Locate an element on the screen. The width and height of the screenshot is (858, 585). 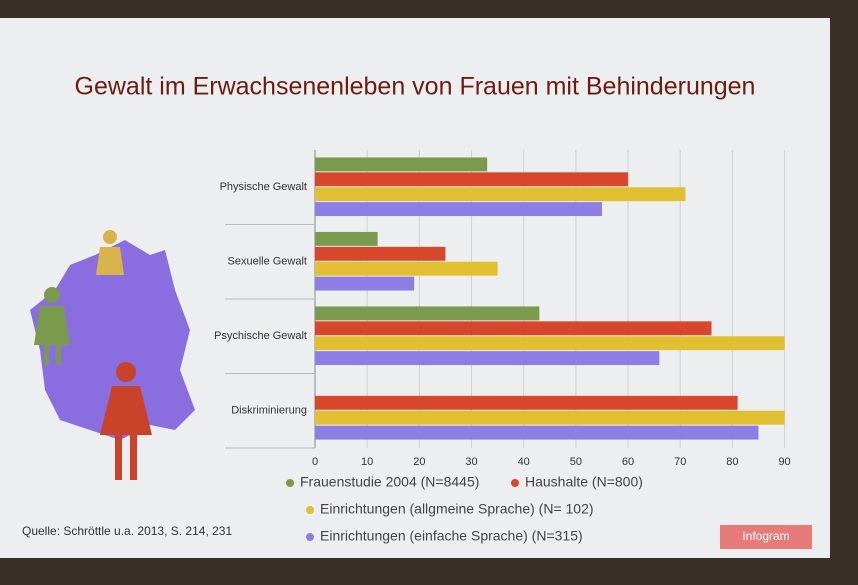
x-tick-label: 0 is located at coordinates (315, 462).